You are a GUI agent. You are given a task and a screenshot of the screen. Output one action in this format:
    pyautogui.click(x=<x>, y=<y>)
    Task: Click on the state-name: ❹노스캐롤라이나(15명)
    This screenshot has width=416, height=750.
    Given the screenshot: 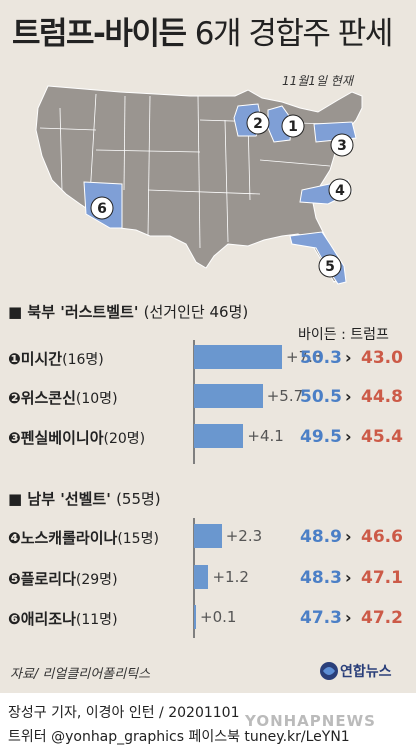 What is the action you would take?
    pyautogui.click(x=83, y=537)
    